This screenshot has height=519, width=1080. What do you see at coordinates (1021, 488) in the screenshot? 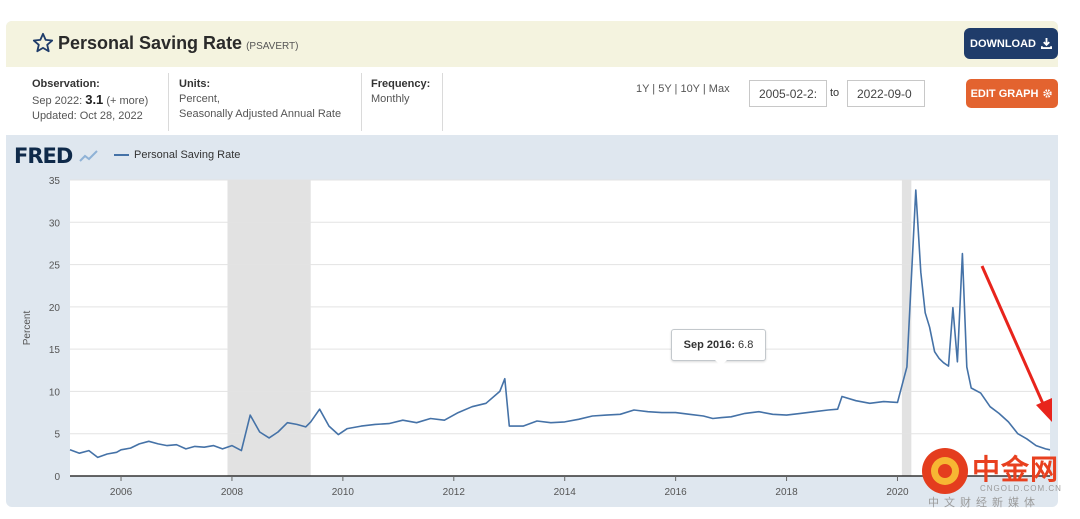
I see `watermark-url: CNGOLD.COM.CN` at bounding box center [1021, 488].